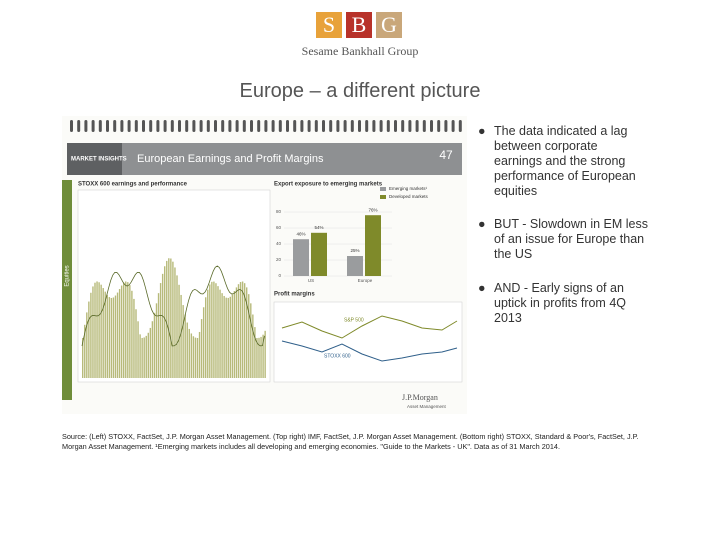  What do you see at coordinates (279, 275) in the screenshot?
I see `y-tick-label: 0` at bounding box center [279, 275].